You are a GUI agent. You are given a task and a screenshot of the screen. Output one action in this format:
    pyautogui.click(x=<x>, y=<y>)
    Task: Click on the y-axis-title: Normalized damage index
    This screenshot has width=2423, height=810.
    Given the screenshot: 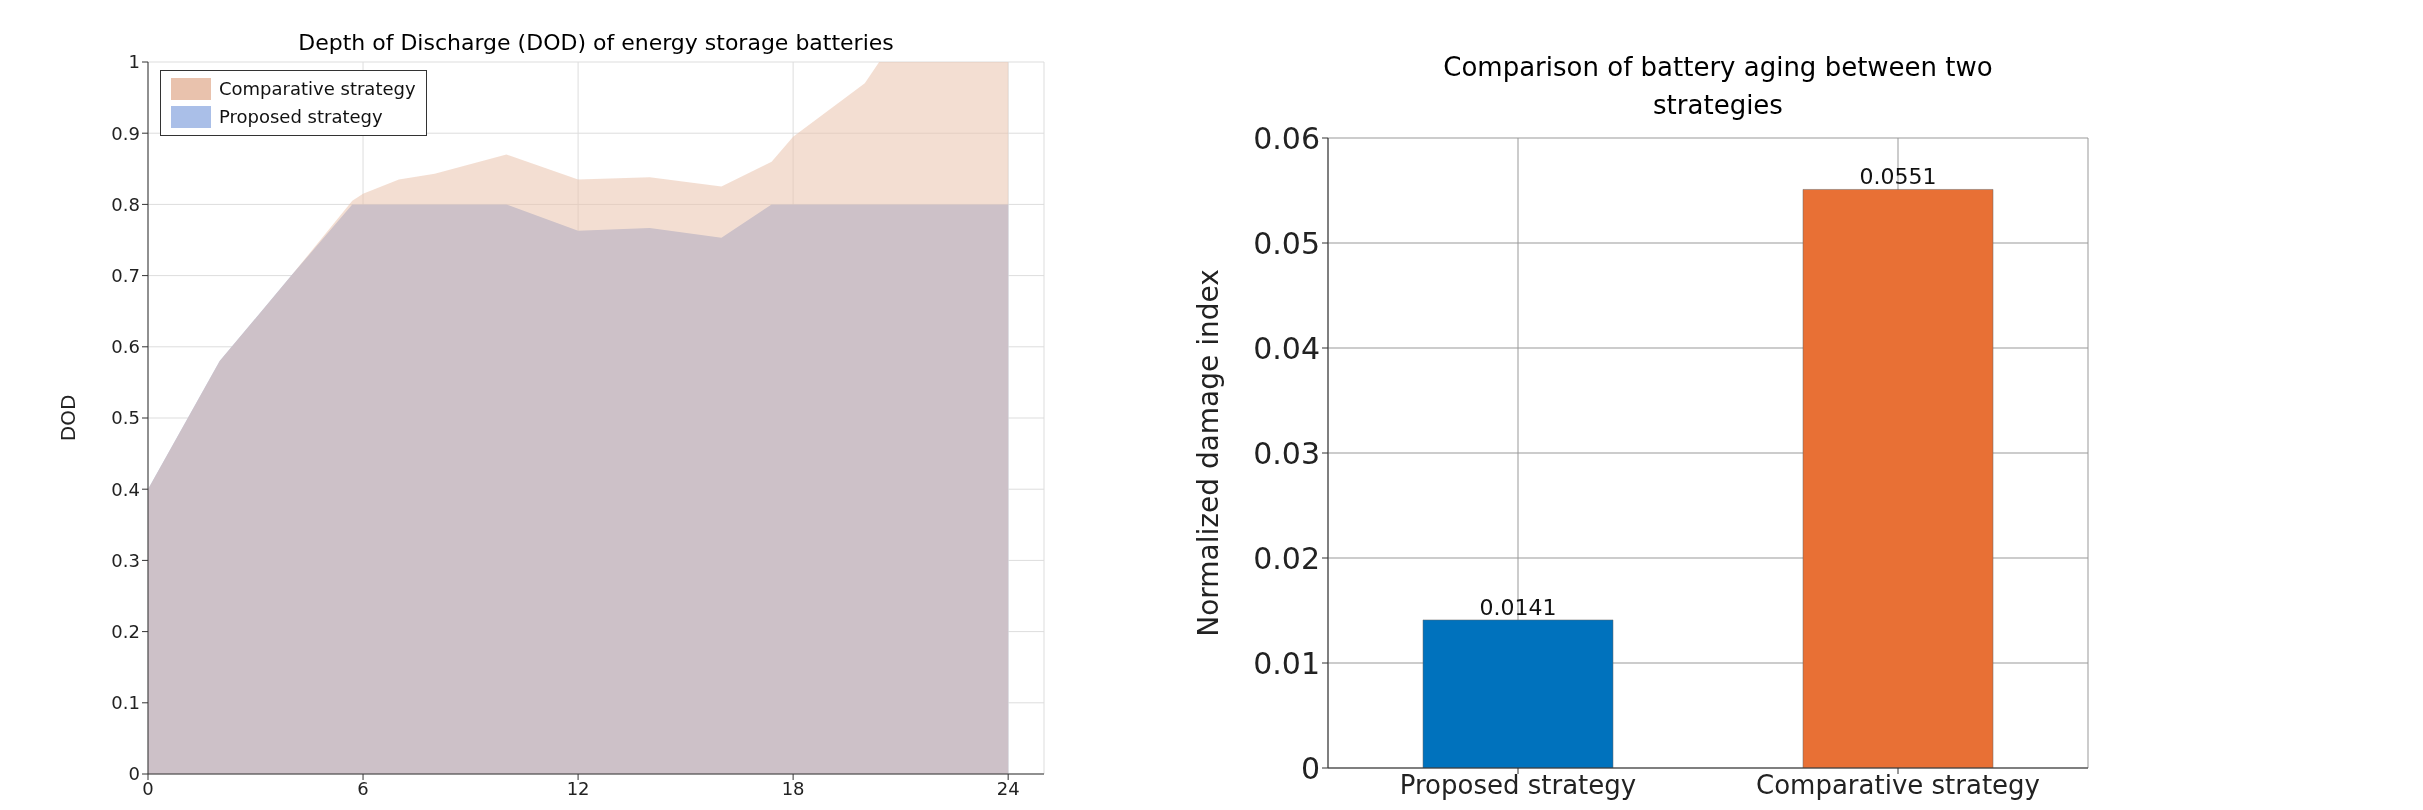 What is the action you would take?
    pyautogui.click(x=1208, y=453)
    